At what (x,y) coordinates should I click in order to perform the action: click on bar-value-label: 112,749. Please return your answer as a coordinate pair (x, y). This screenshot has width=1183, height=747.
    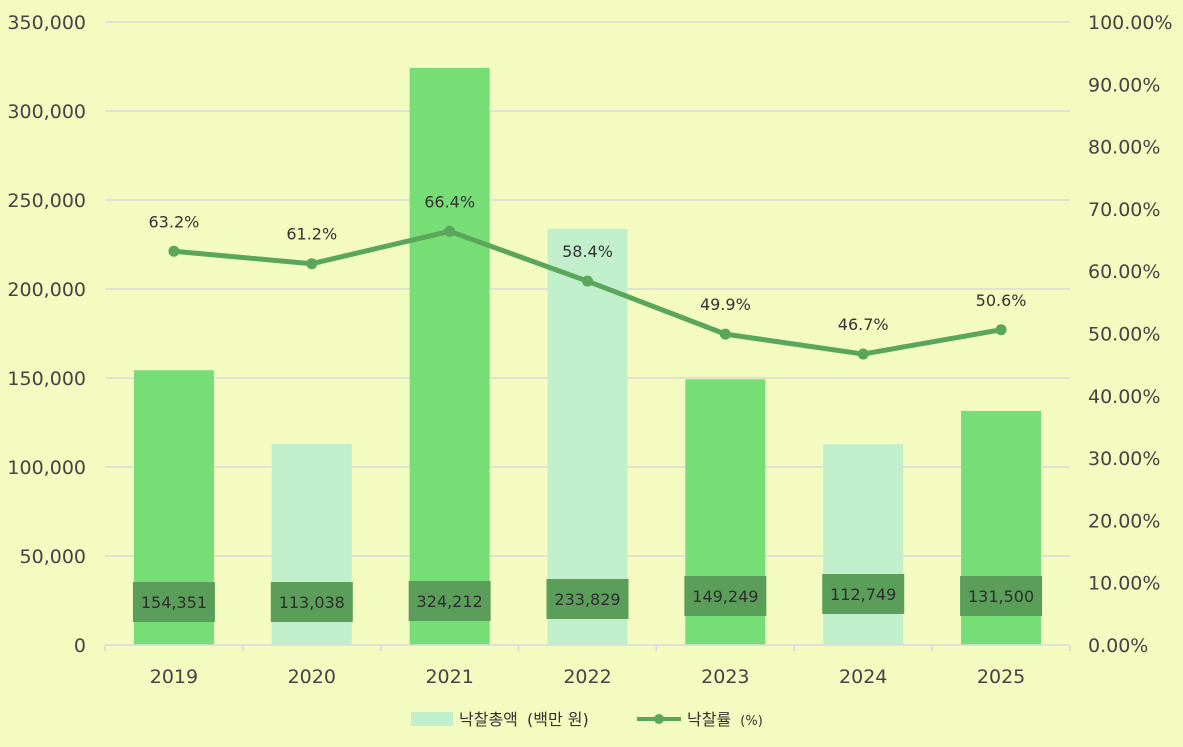
    Looking at the image, I should click on (863, 594).